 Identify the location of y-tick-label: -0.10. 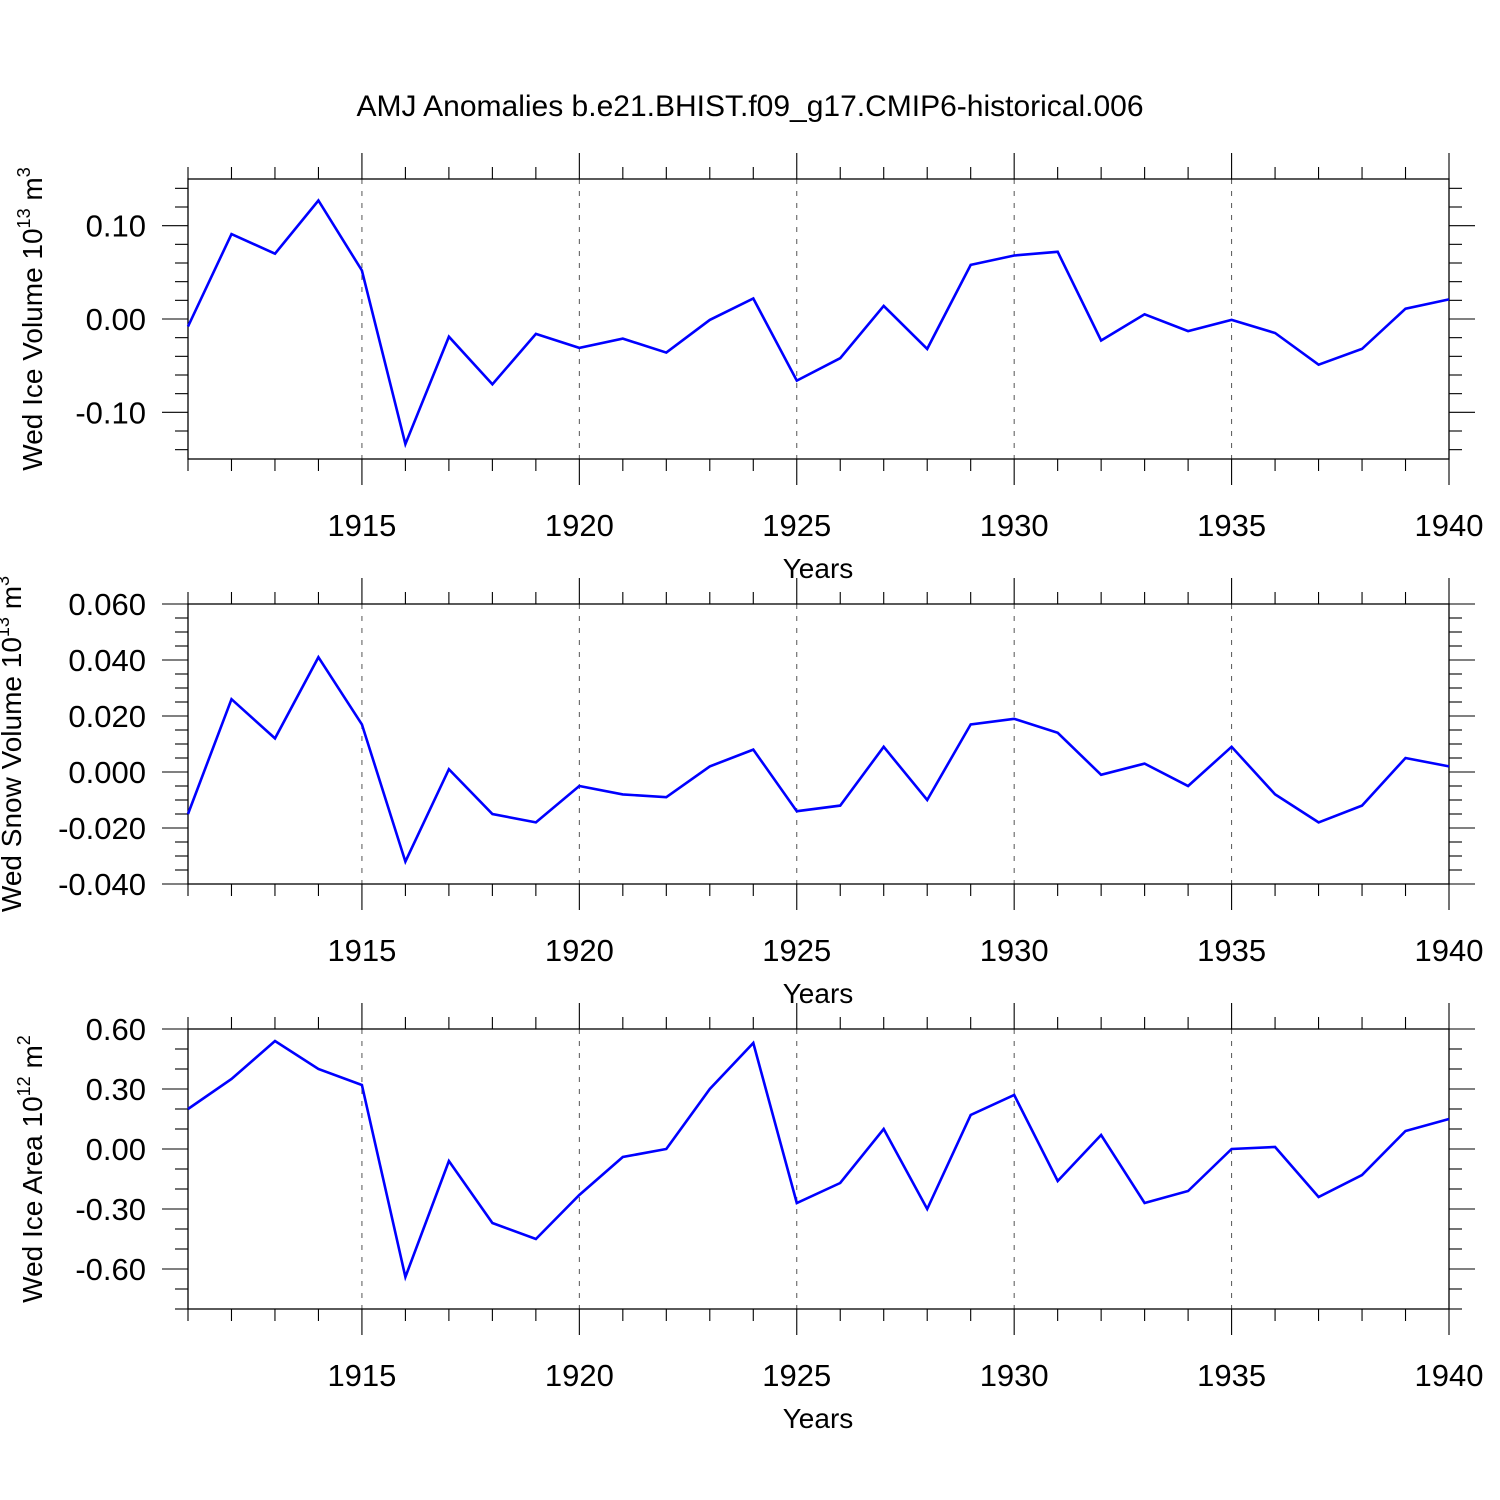
(110, 412).